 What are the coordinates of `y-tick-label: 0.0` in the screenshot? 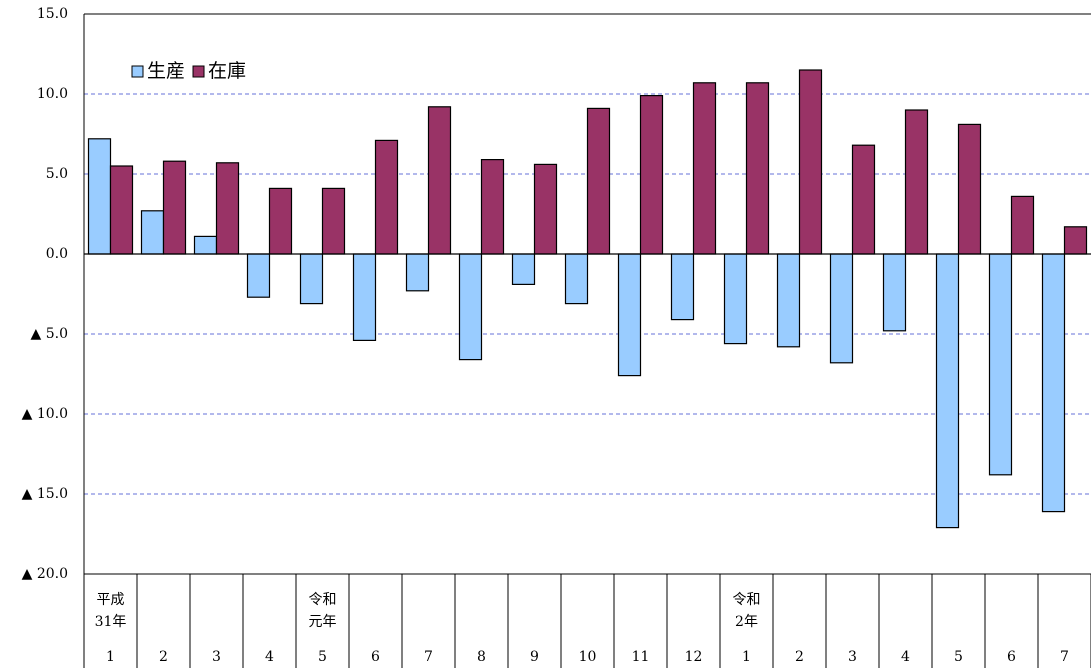 It's located at (57, 254).